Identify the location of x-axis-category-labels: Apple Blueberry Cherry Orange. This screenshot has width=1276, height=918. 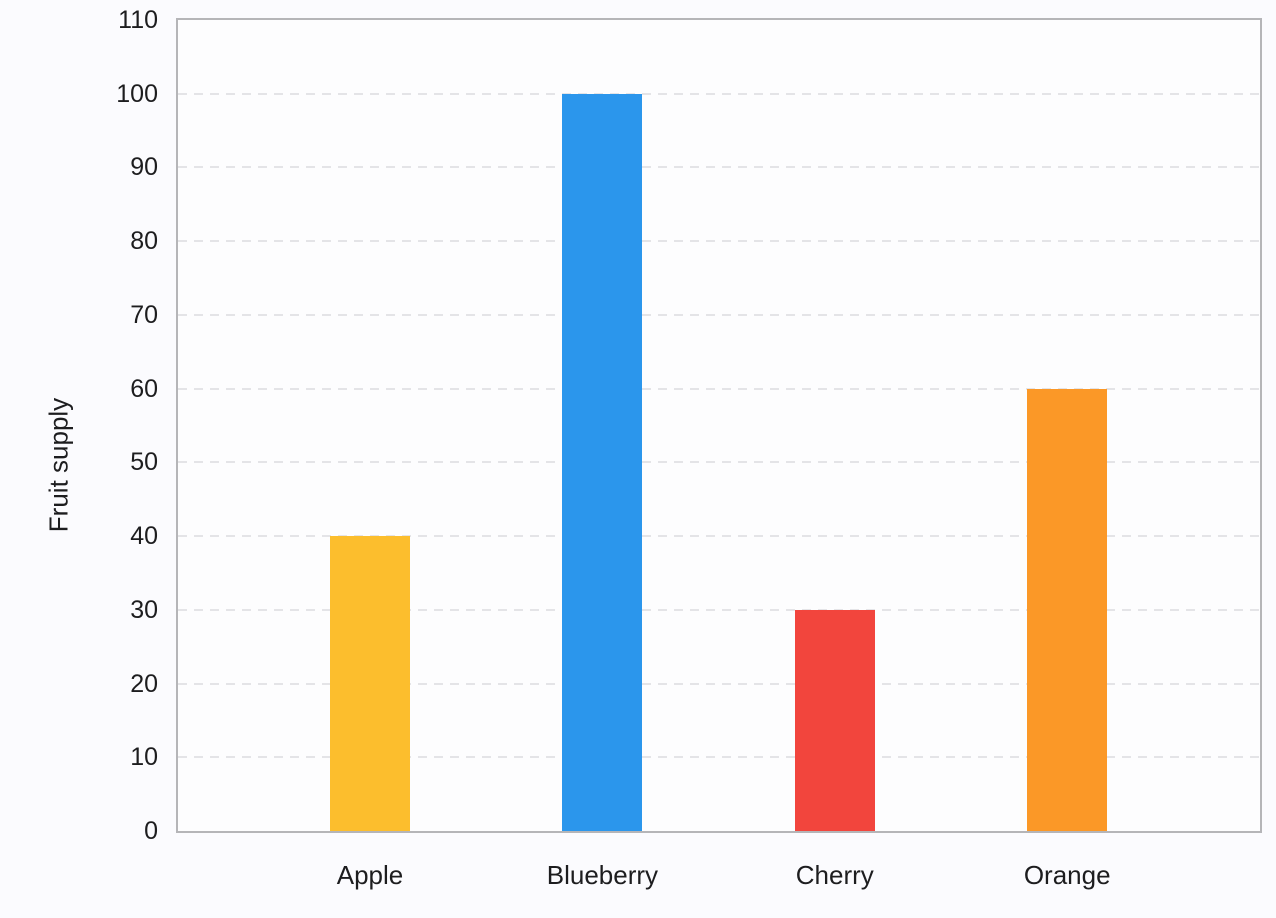
(719, 868).